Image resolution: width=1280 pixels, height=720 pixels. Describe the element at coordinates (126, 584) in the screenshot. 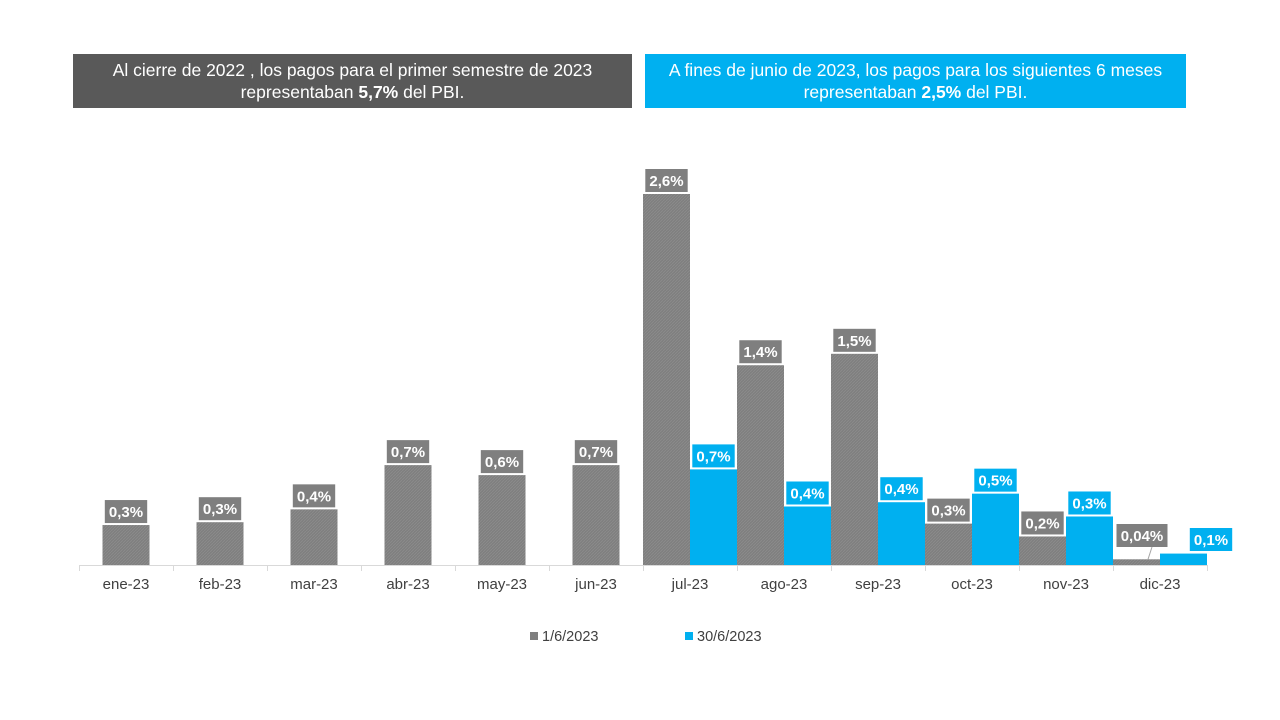

I see `x-tick-label: ene-23` at that location.